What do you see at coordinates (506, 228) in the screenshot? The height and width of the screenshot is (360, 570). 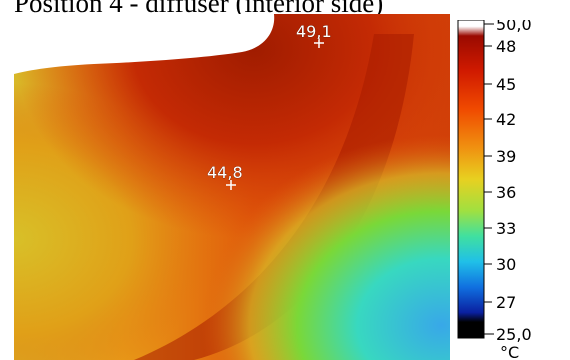 I see `scale-tick-label: 33` at bounding box center [506, 228].